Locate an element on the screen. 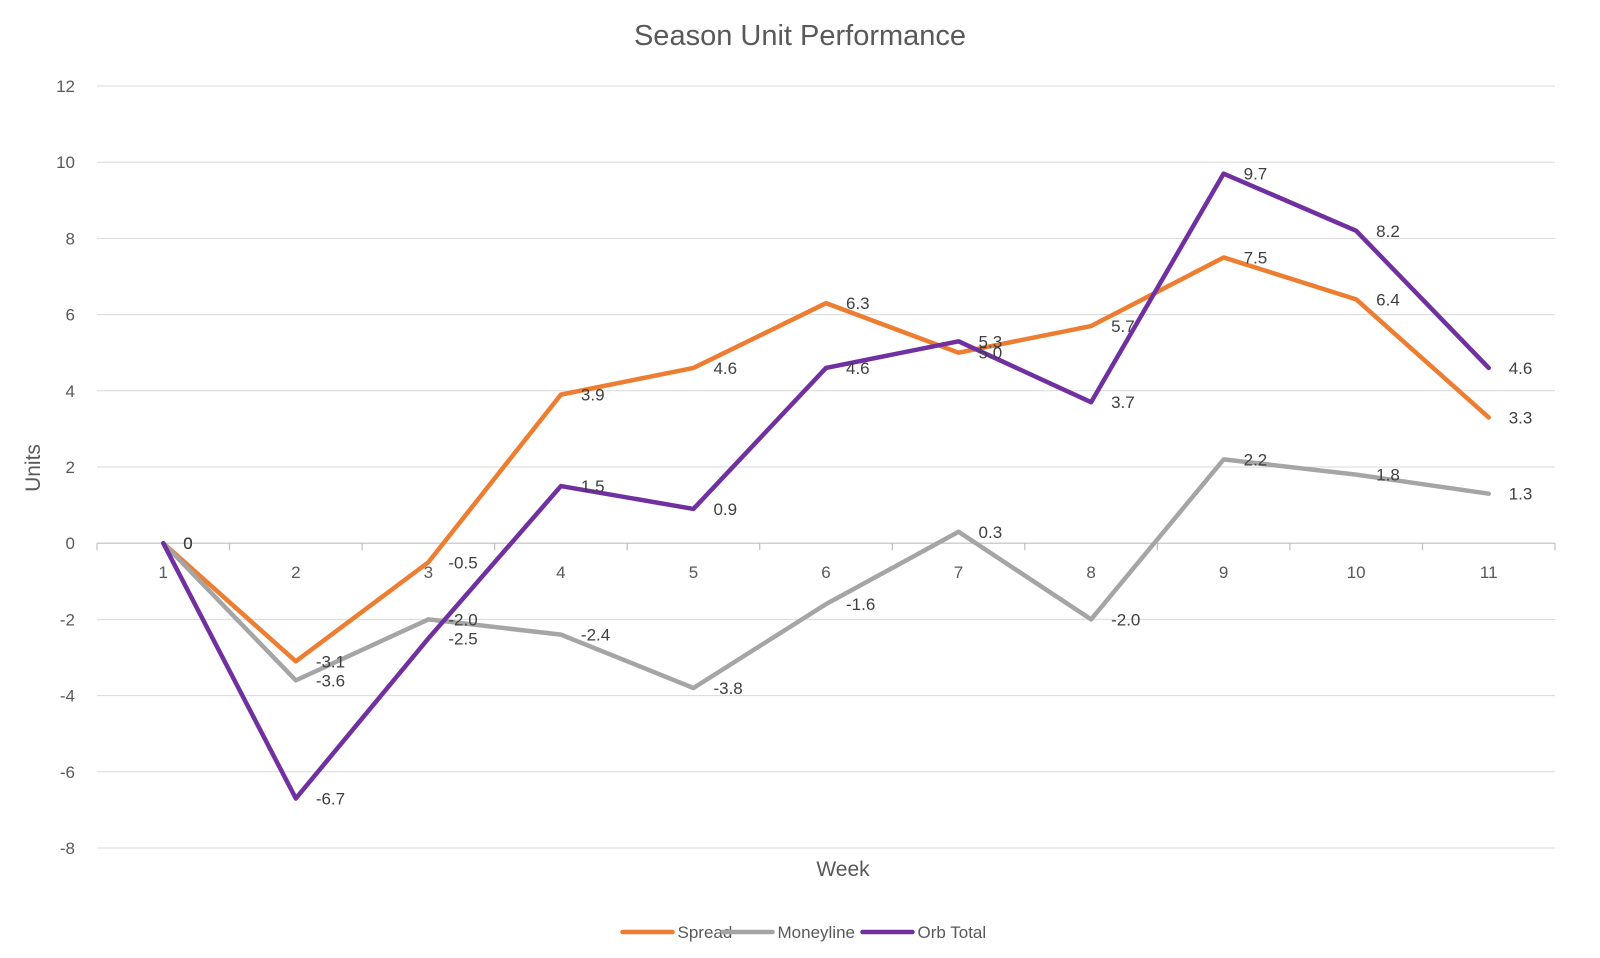 The image size is (1600, 958). data-label: -6.7 is located at coordinates (330, 798).